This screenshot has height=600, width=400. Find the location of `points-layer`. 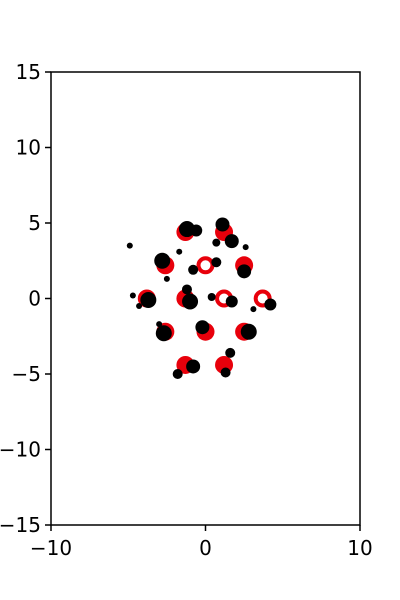

points-layer is located at coordinates (201, 298).